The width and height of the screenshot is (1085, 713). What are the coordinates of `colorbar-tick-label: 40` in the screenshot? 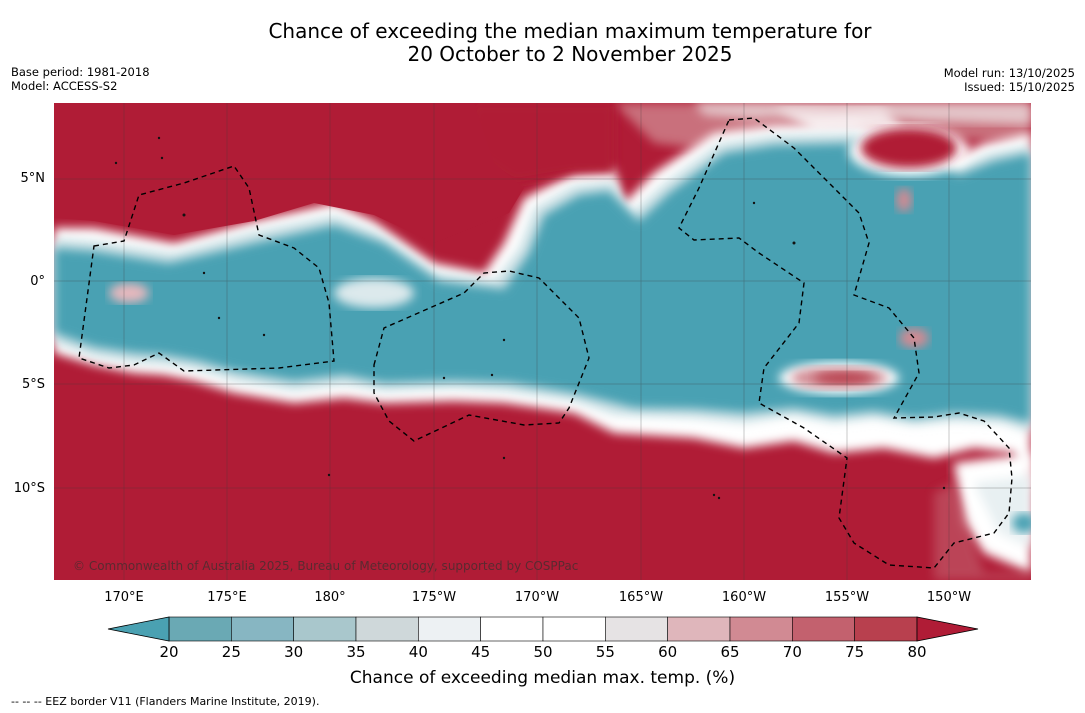 It's located at (418, 652).